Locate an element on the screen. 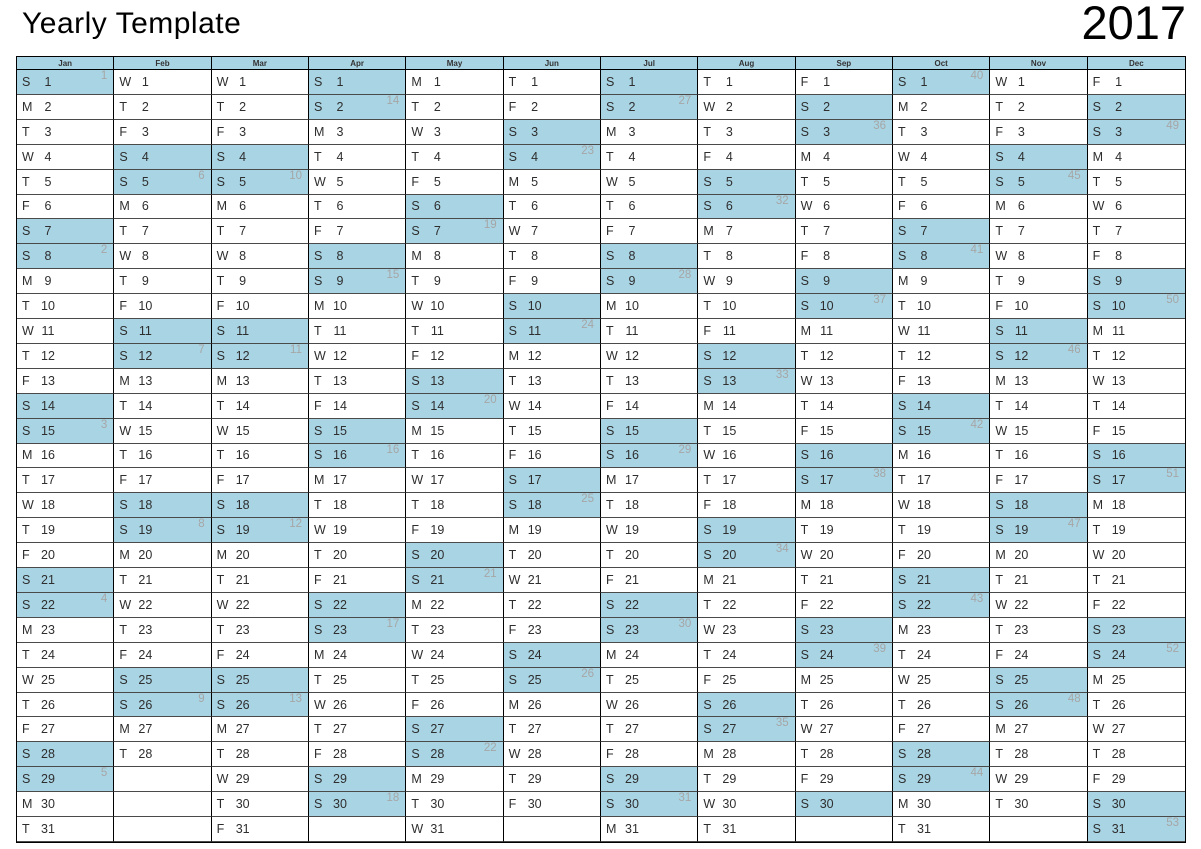 The image size is (1201, 849). day-cell: S 15 is located at coordinates (650, 431).